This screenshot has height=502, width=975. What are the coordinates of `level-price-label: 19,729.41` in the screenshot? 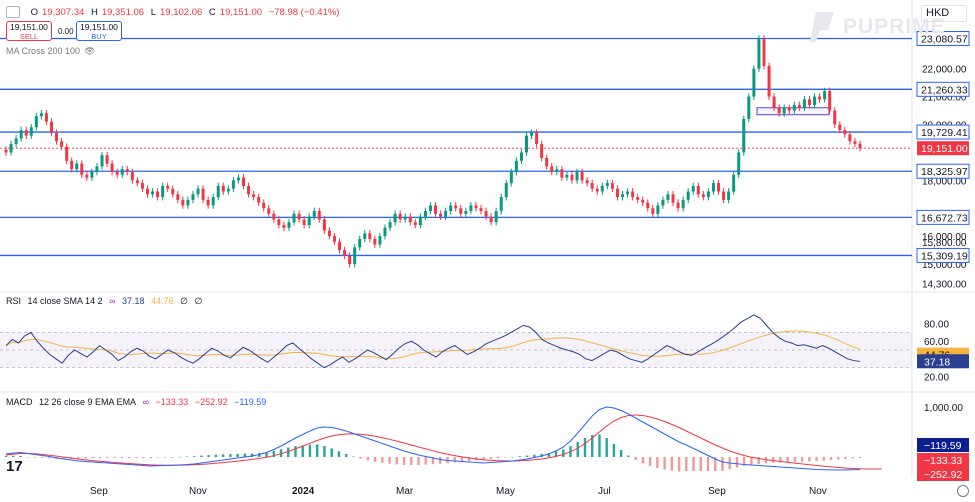 It's located at (944, 133).